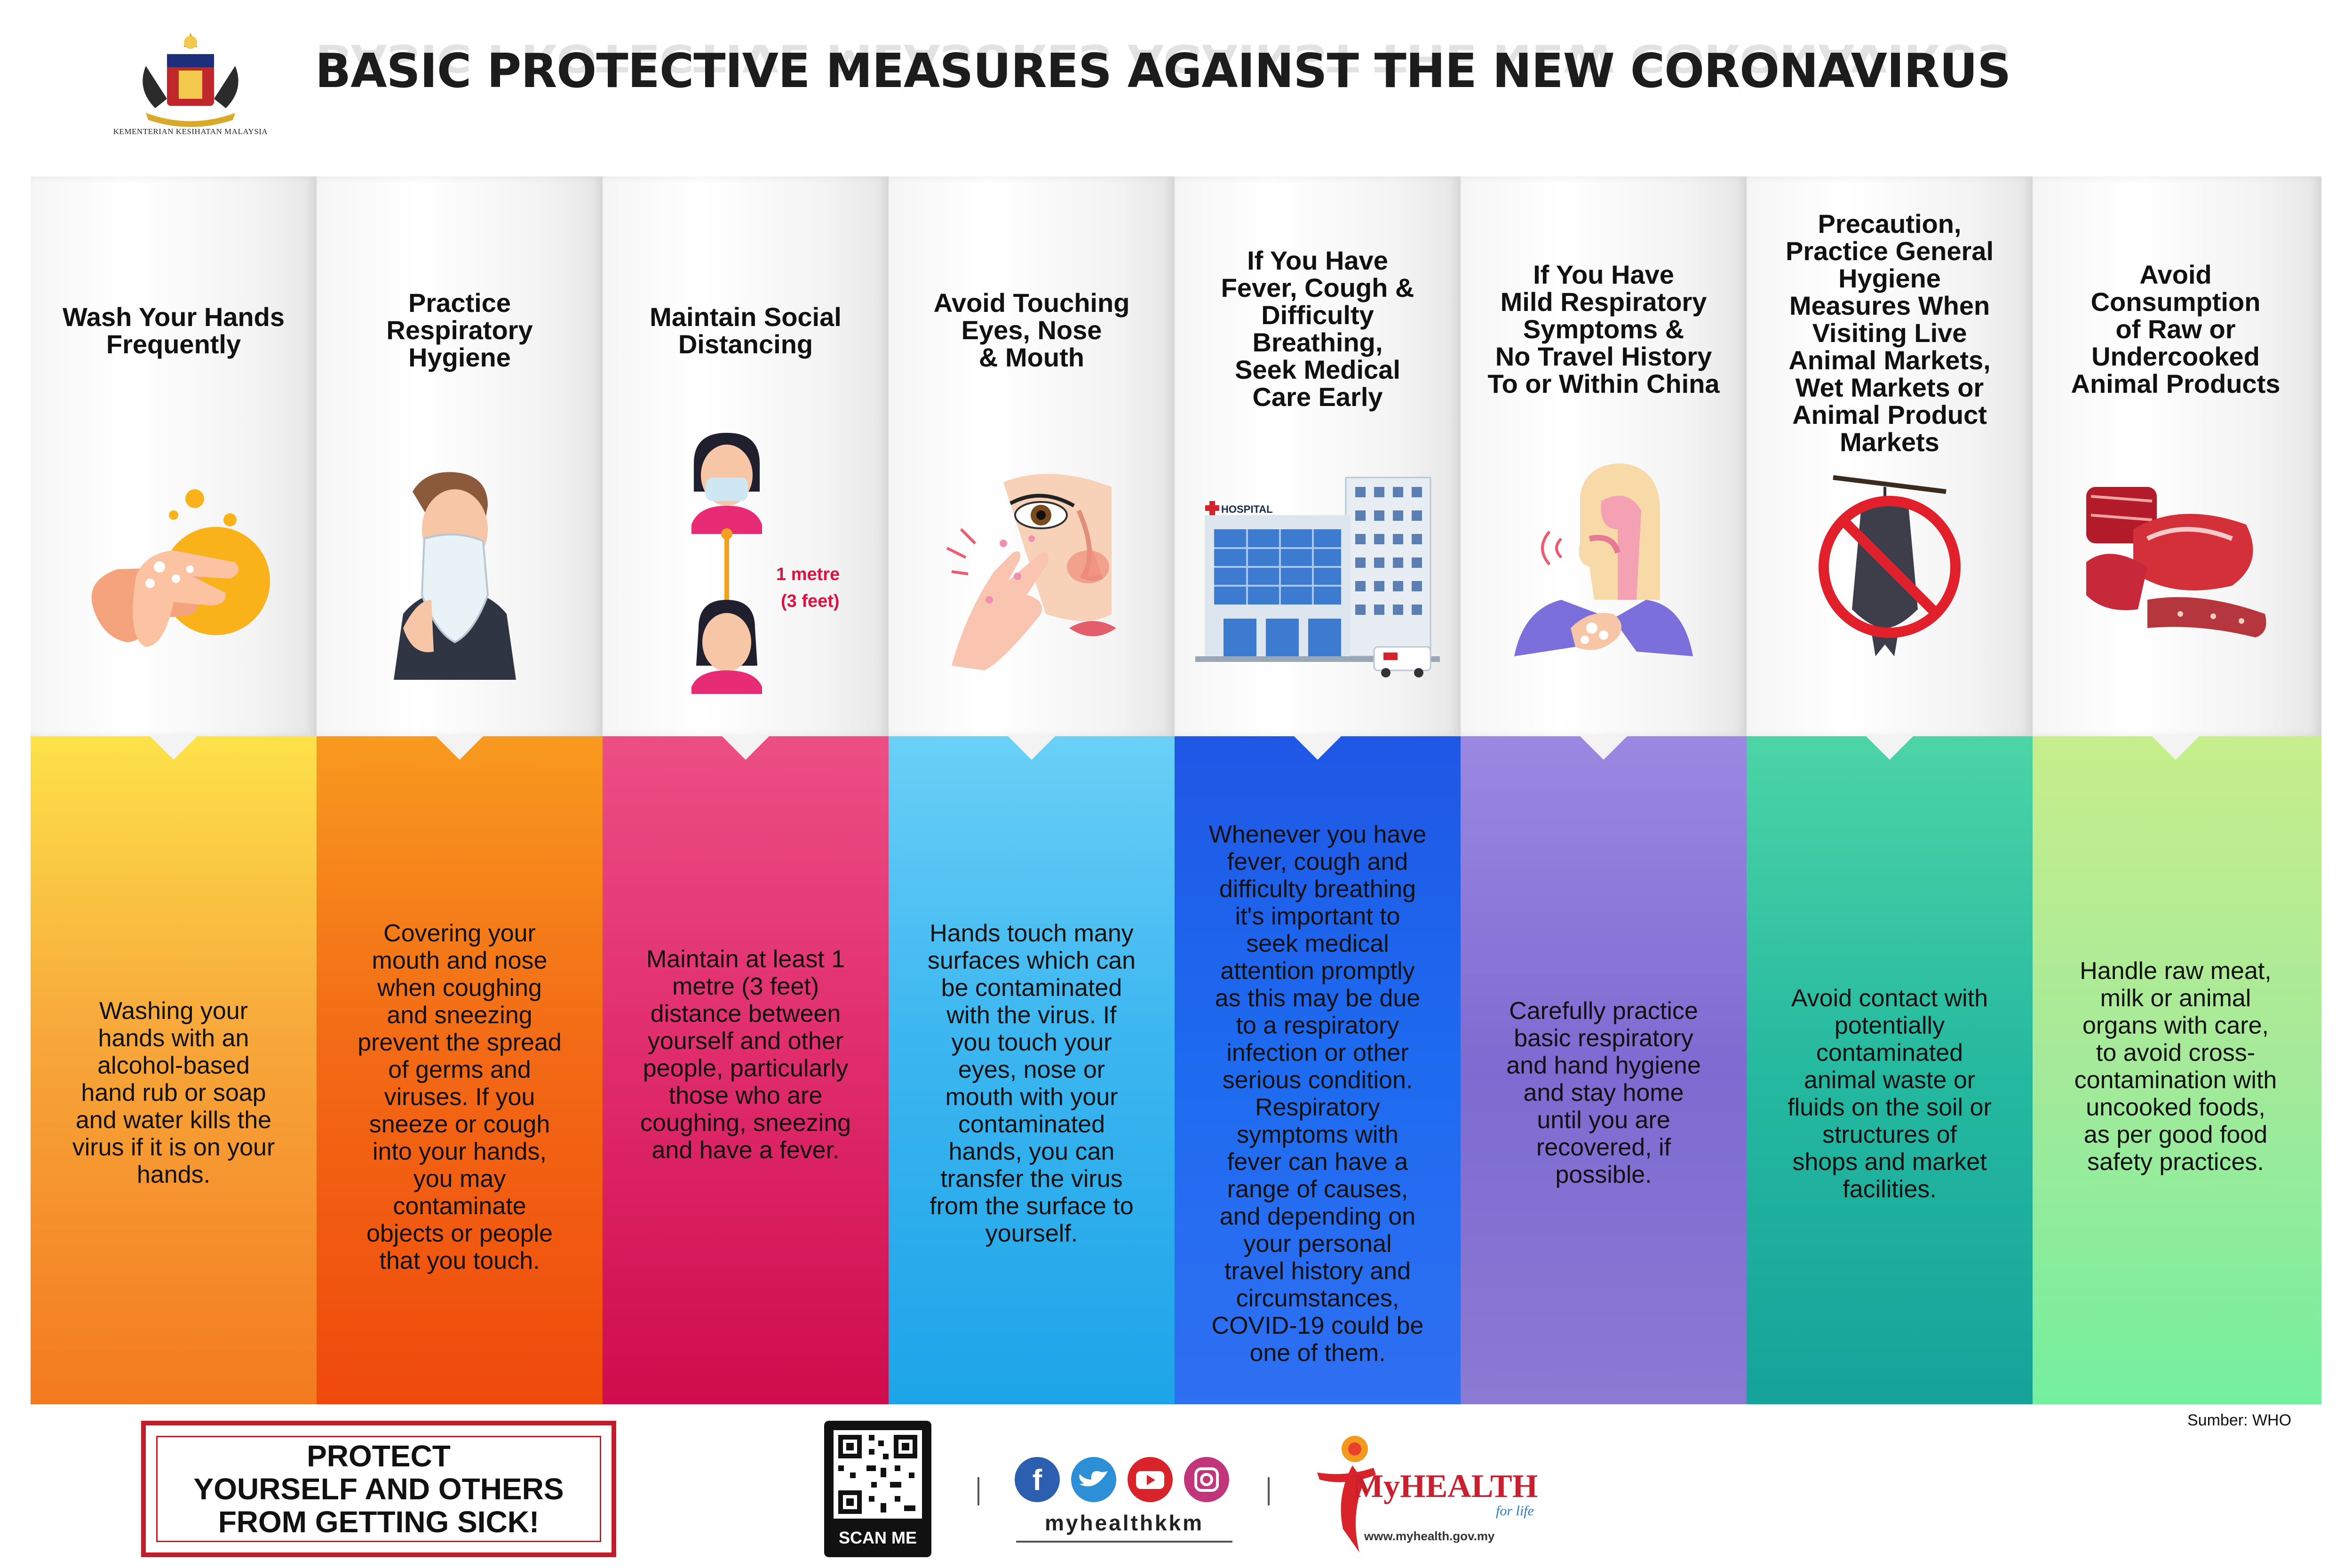 The width and height of the screenshot is (2352, 1568). I want to click on malaysia-crest-logo, so click(190, 94).